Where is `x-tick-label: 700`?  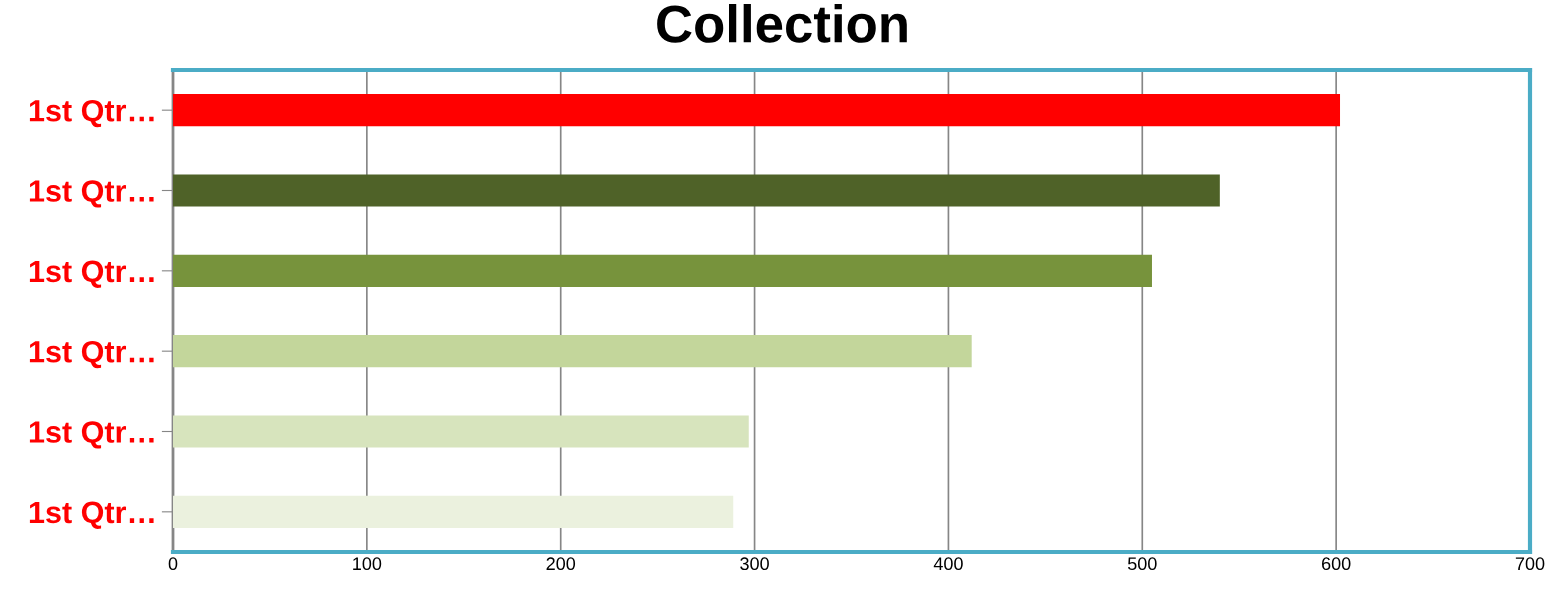
x-tick-label: 700 is located at coordinates (1530, 564).